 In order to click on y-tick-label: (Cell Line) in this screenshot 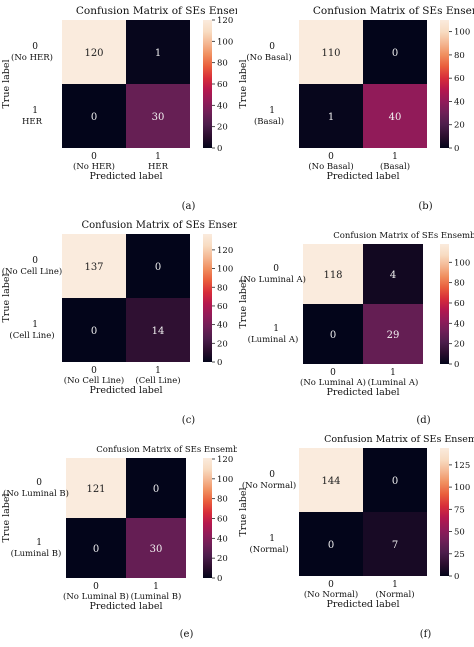, I will do `click(31, 335)`.